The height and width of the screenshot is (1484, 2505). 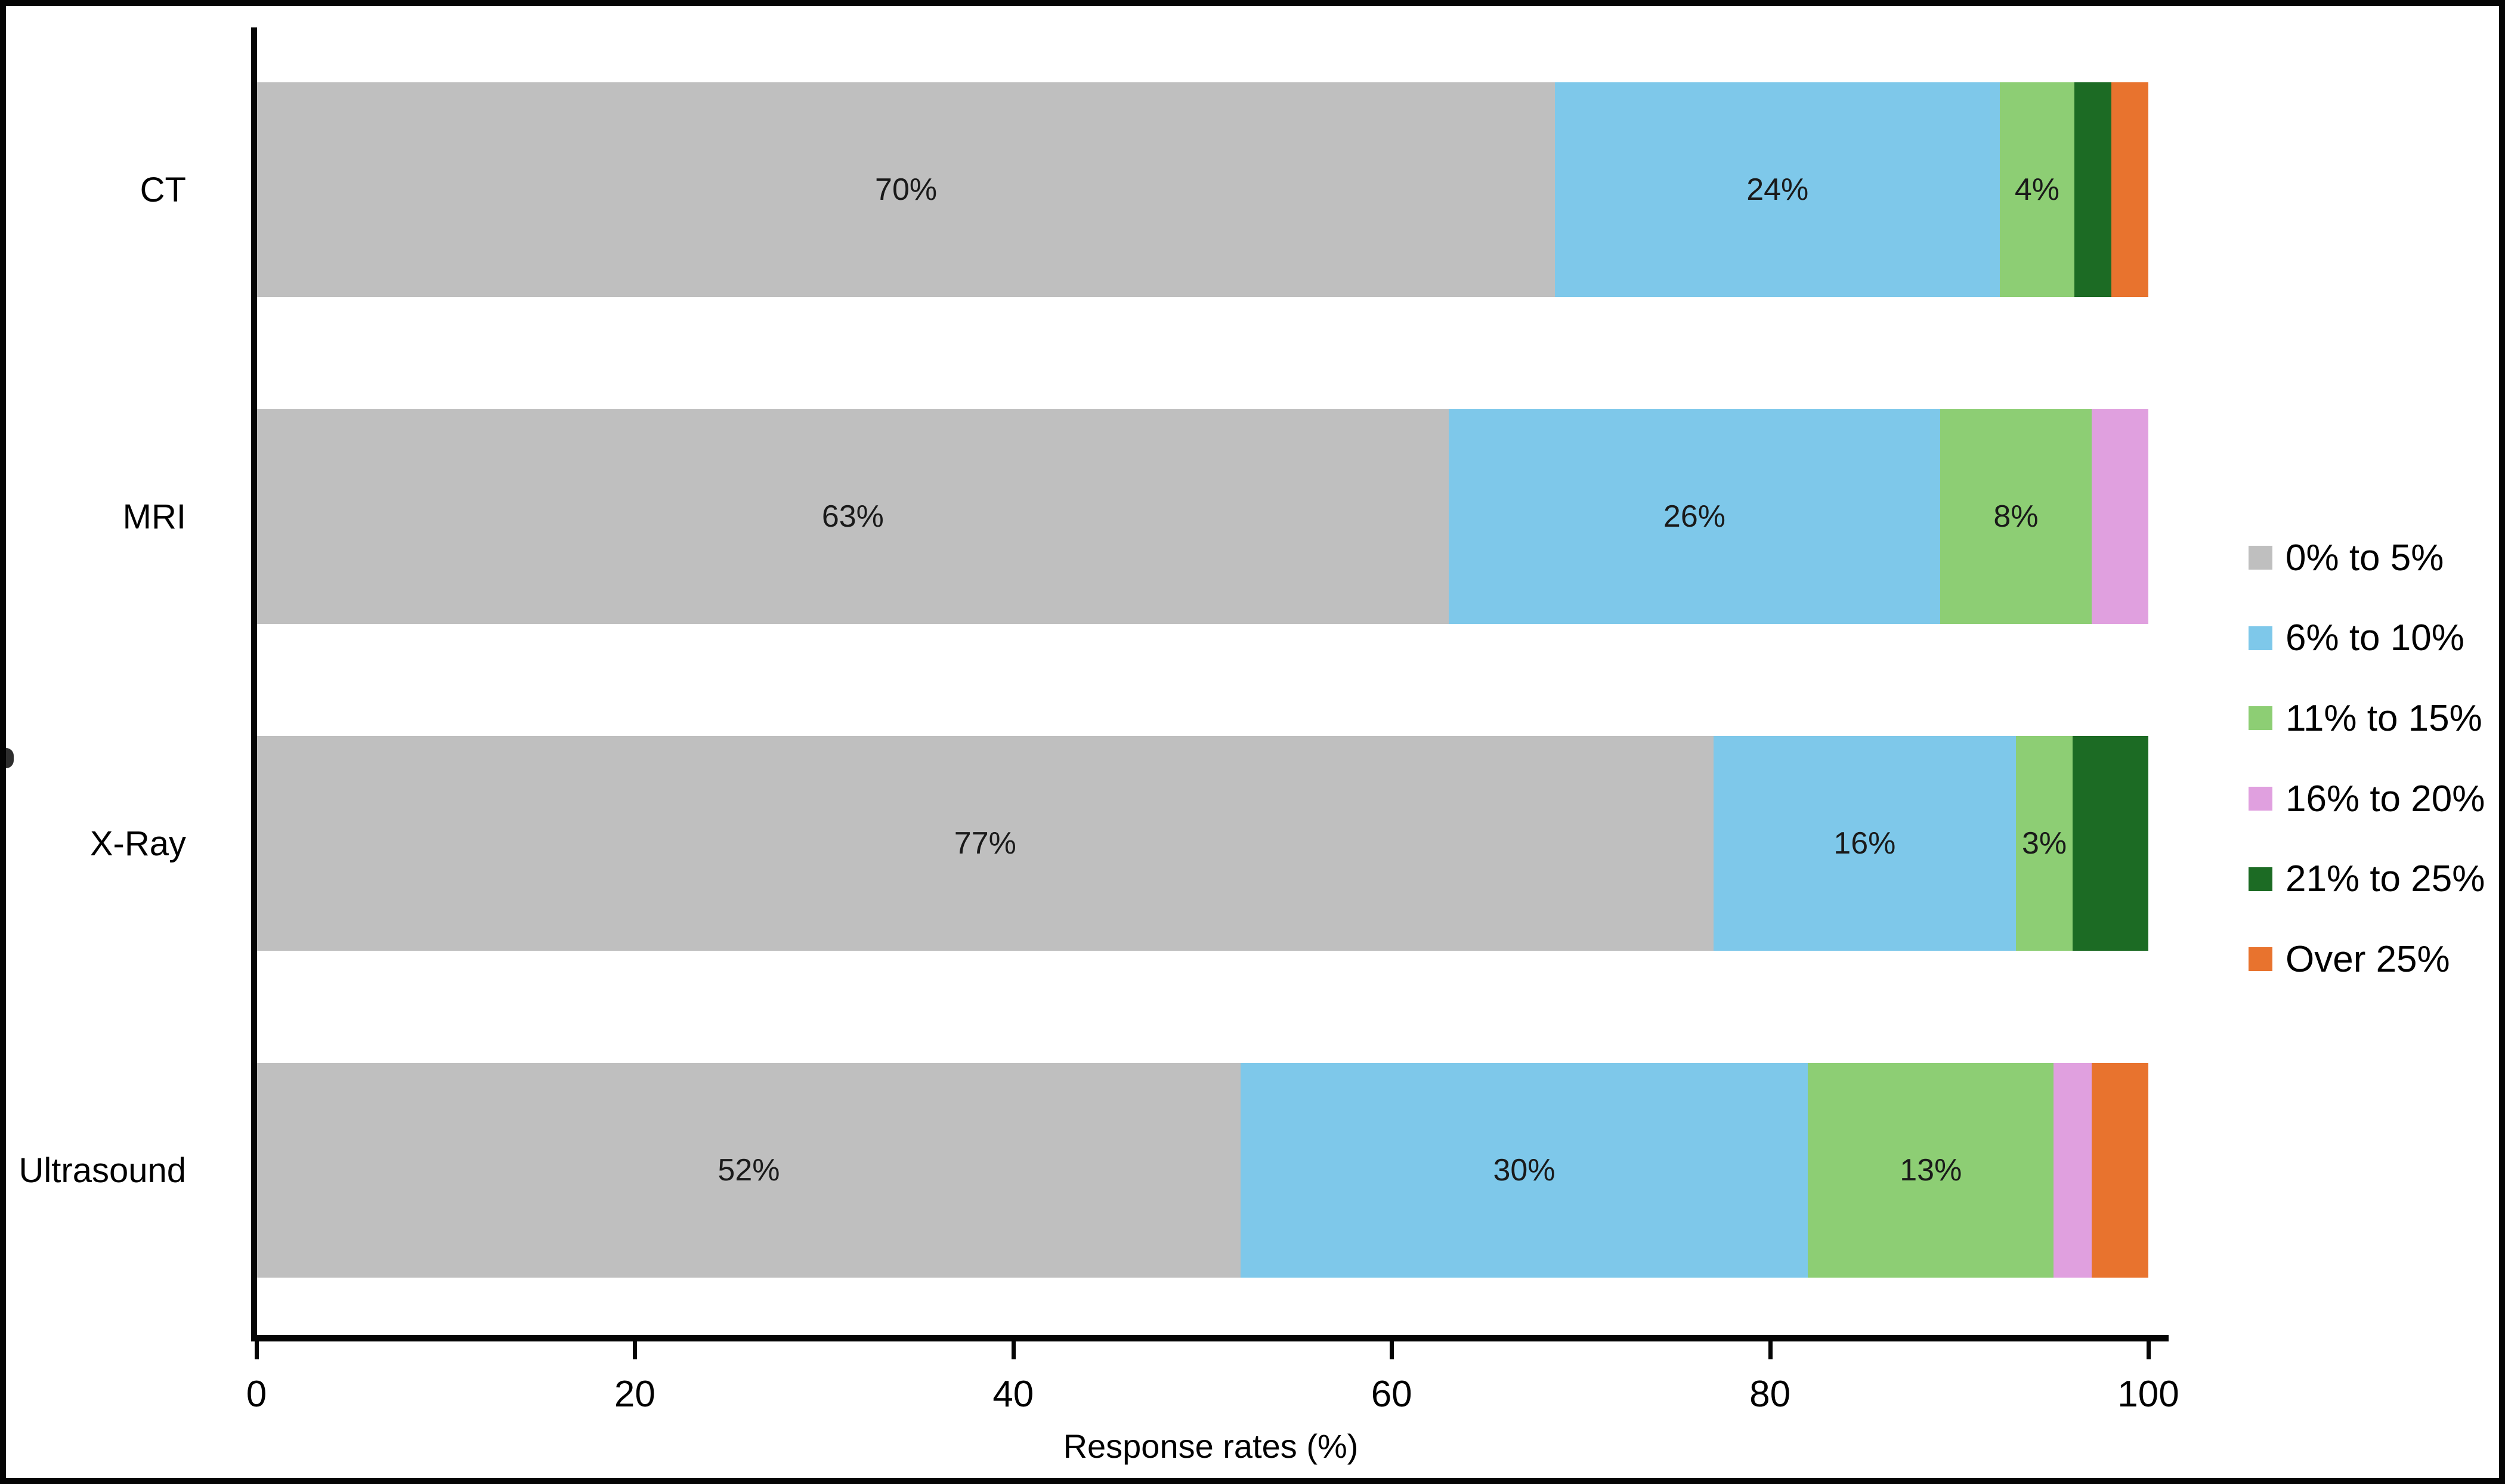 I want to click on data-label: 4%, so click(x=2037, y=189).